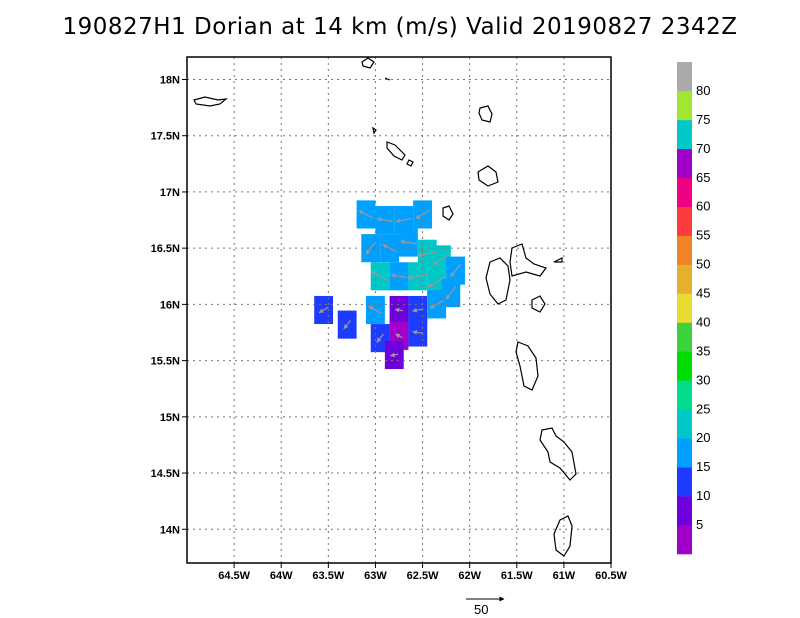  What do you see at coordinates (485, 114) in the screenshot?
I see `coastline-barbuda` at bounding box center [485, 114].